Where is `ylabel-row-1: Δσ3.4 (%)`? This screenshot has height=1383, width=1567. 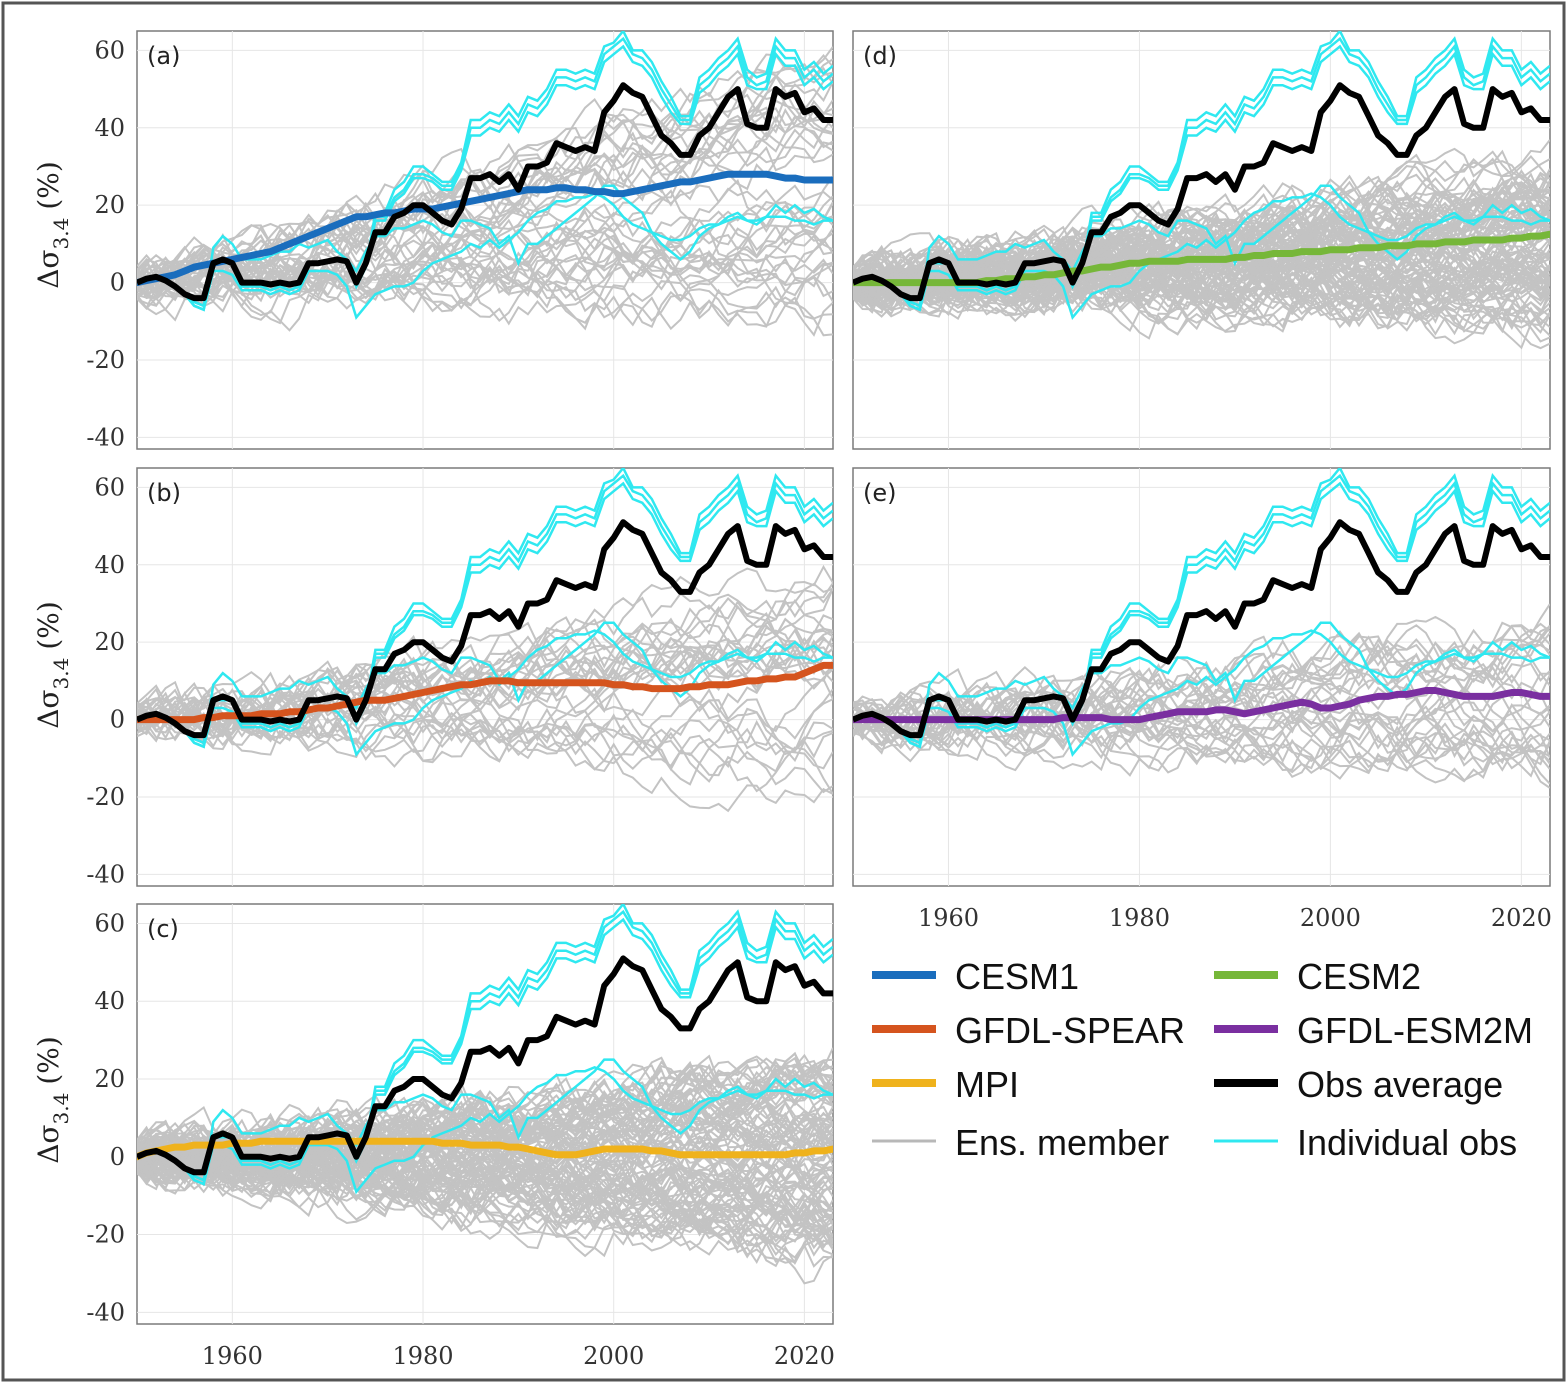
ylabel-row-1: Δσ3.4 (%) is located at coordinates (52, 225).